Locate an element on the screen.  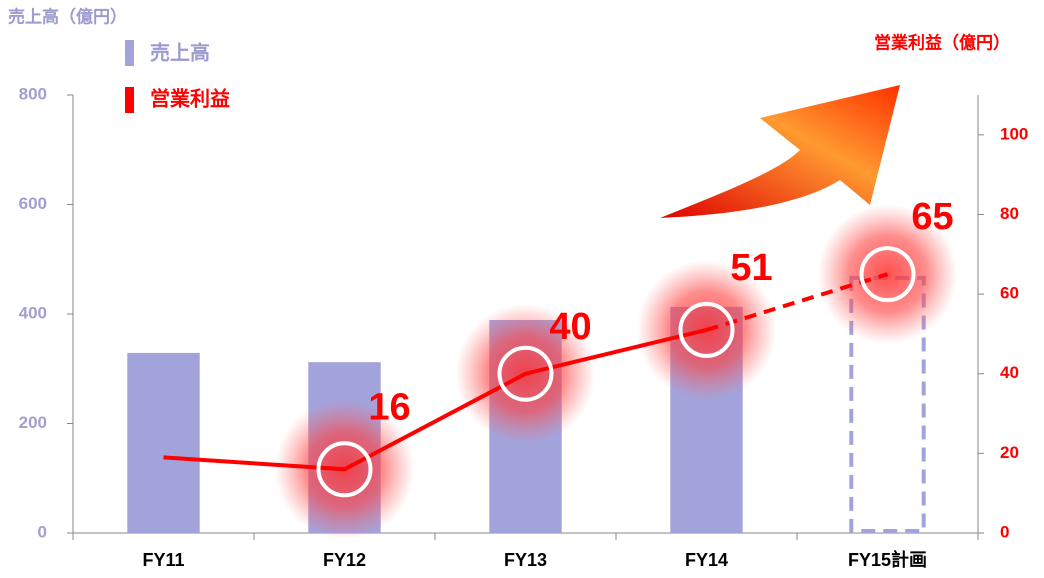
trend-arrow is located at coordinates (780, 151).